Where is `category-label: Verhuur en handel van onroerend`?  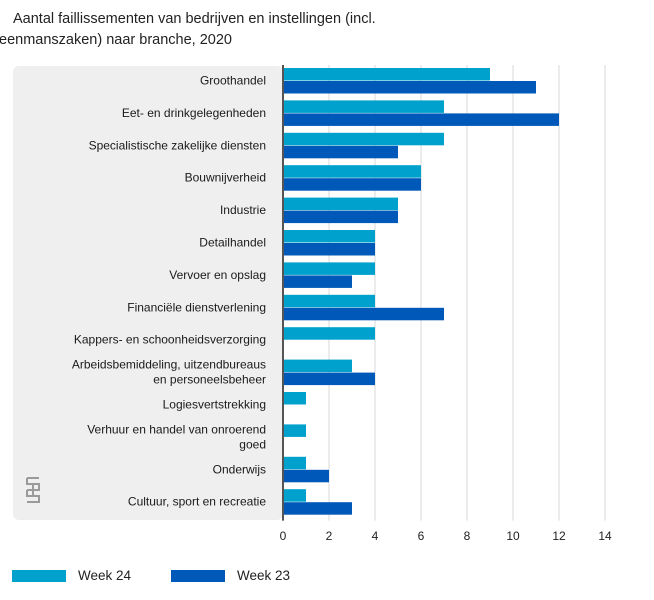 category-label: Verhuur en handel van onroerend is located at coordinates (176, 429).